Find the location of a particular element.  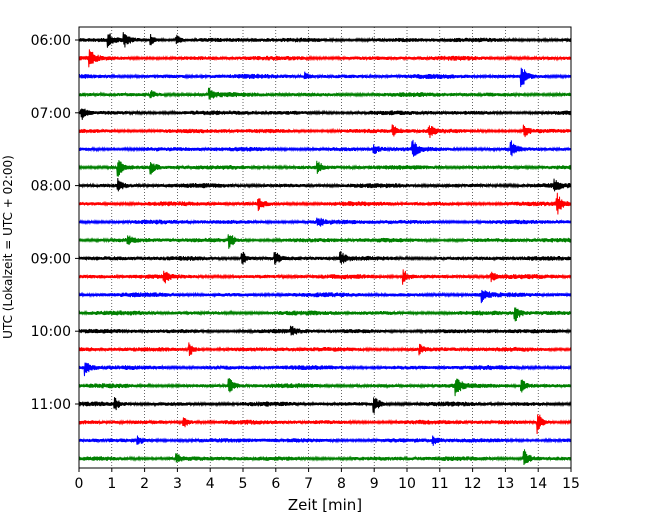

y-tick-label: 06:00 is located at coordinates (51, 41).